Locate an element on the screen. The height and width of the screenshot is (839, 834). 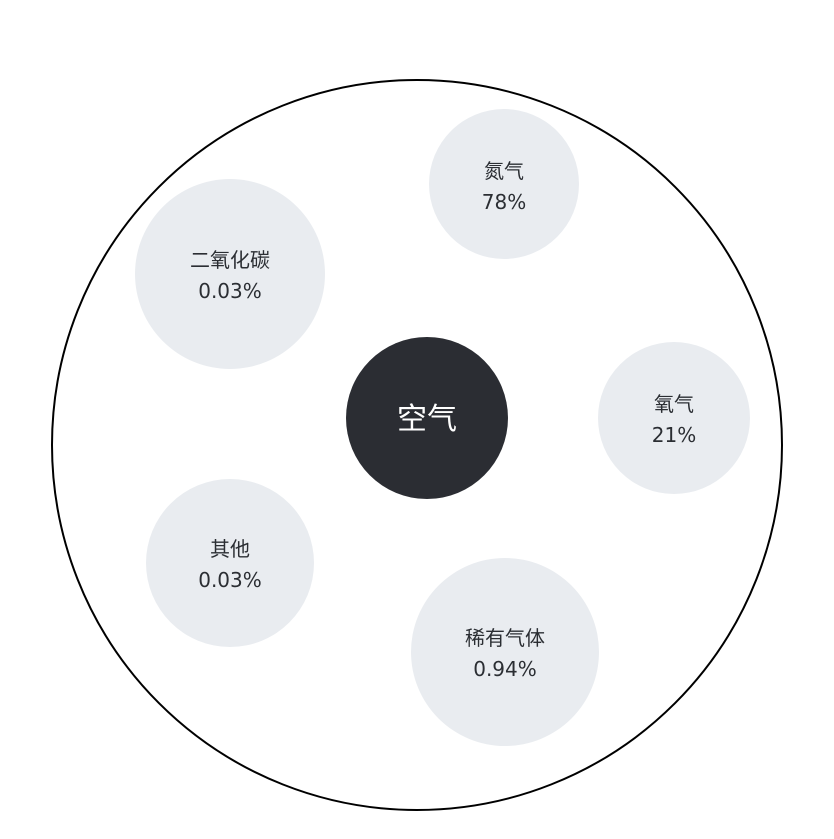
bubble-noble-gases: 稀有气体 0.94% is located at coordinates (505, 652).